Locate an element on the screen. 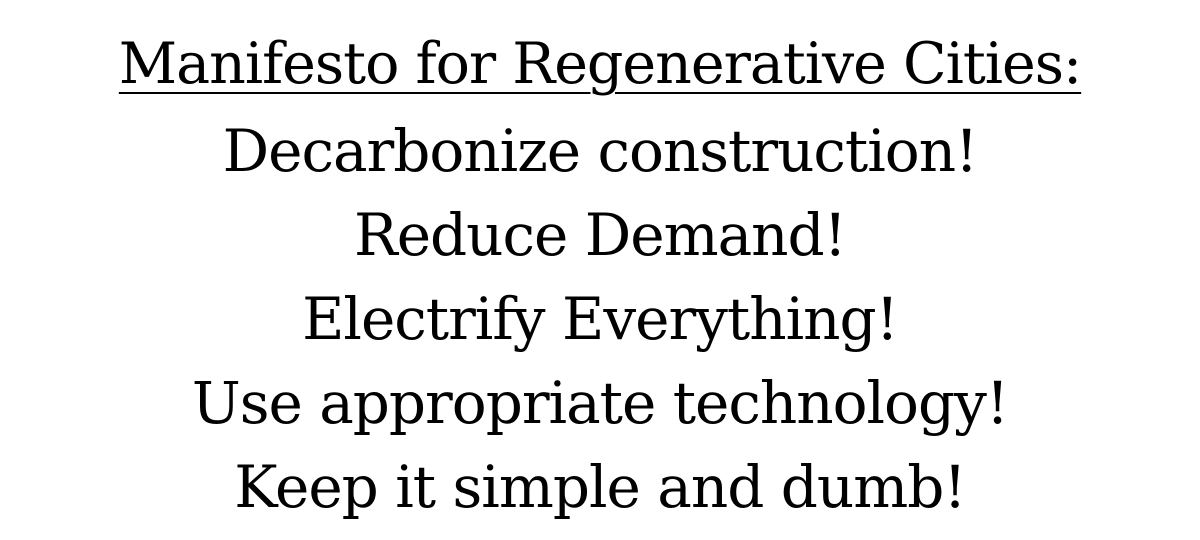 The height and width of the screenshot is (540, 1200). title-text: Manifesto for Regenerative Cities: is located at coordinates (600, 64).